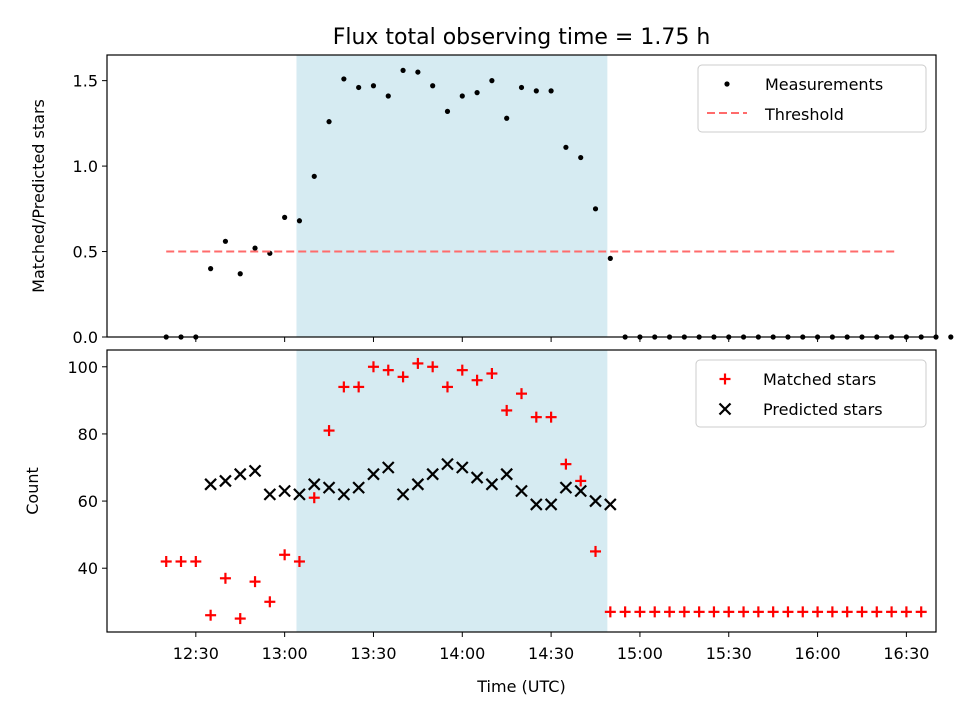  I want to click on legend-measurements-marker, so click(727, 84).